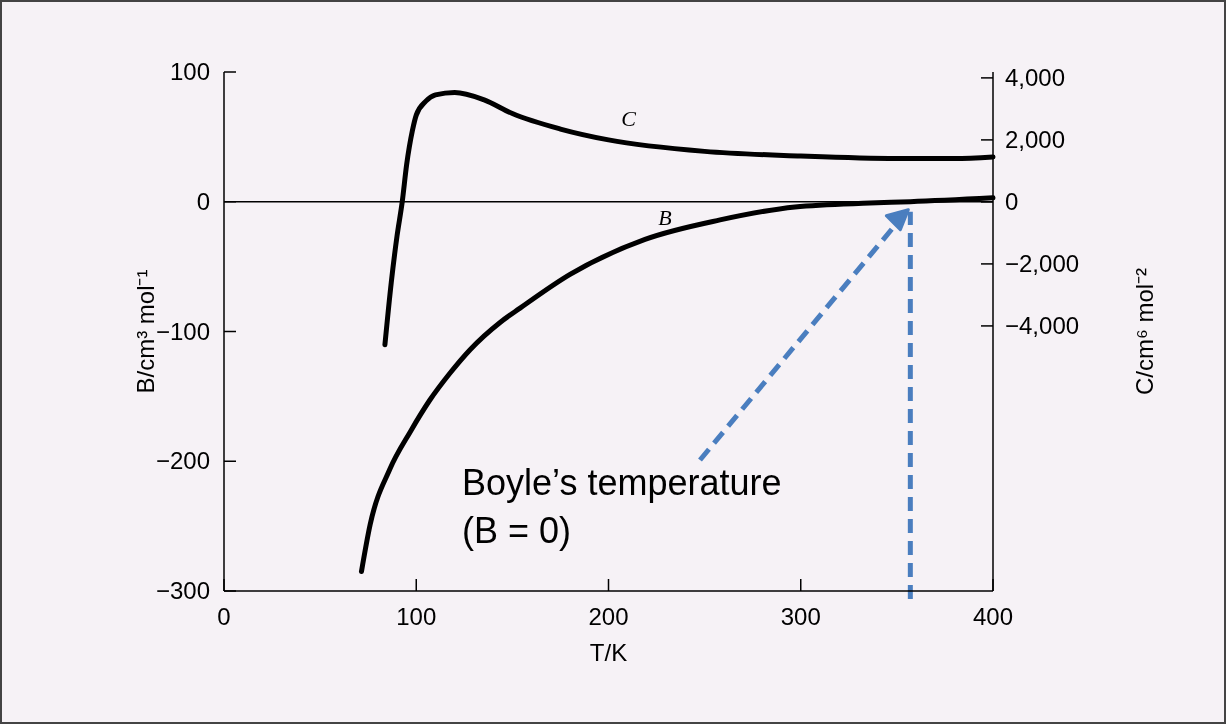  Describe the element at coordinates (203, 201) in the screenshot. I see `y-tick-label: 0` at that location.